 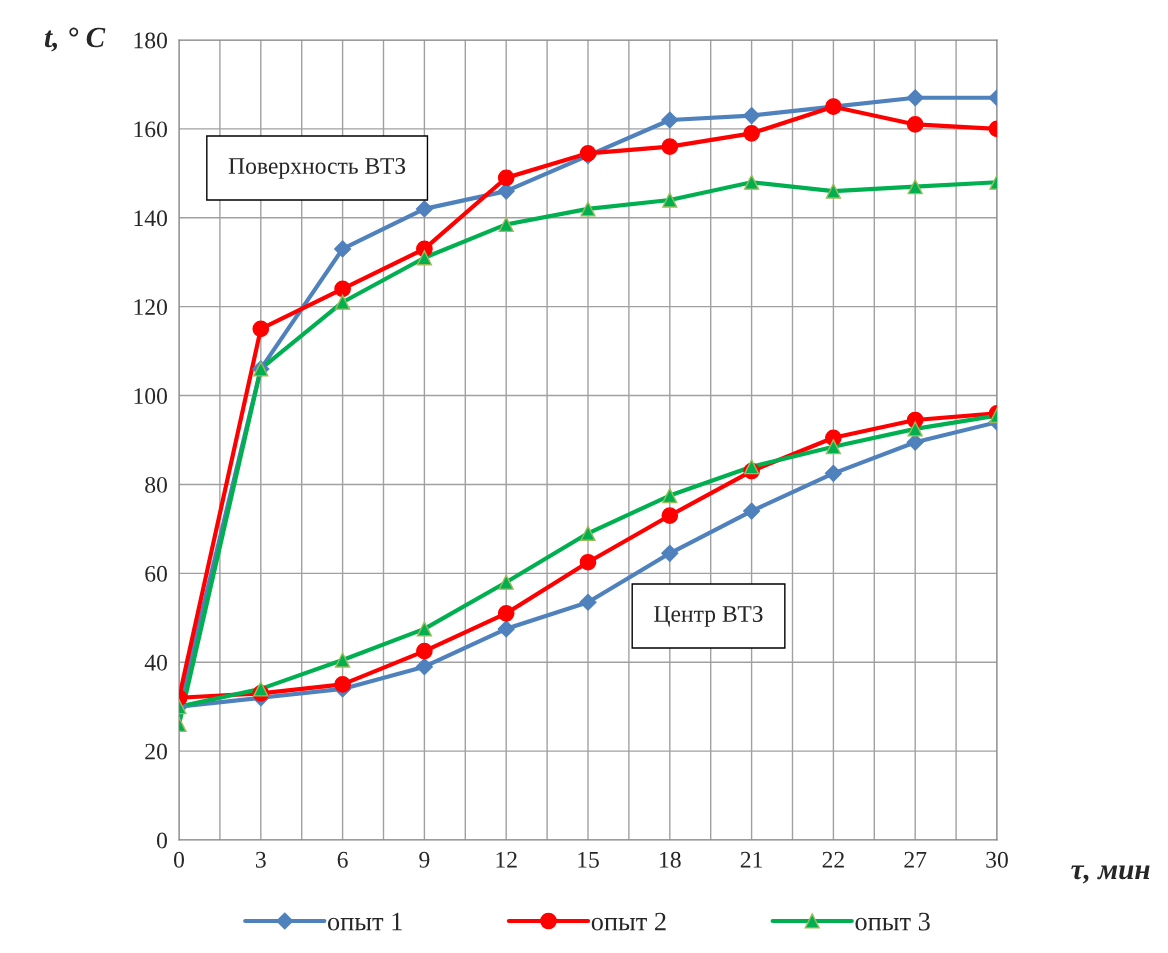 I want to click on y-tick-label: 0, so click(x=161, y=840).